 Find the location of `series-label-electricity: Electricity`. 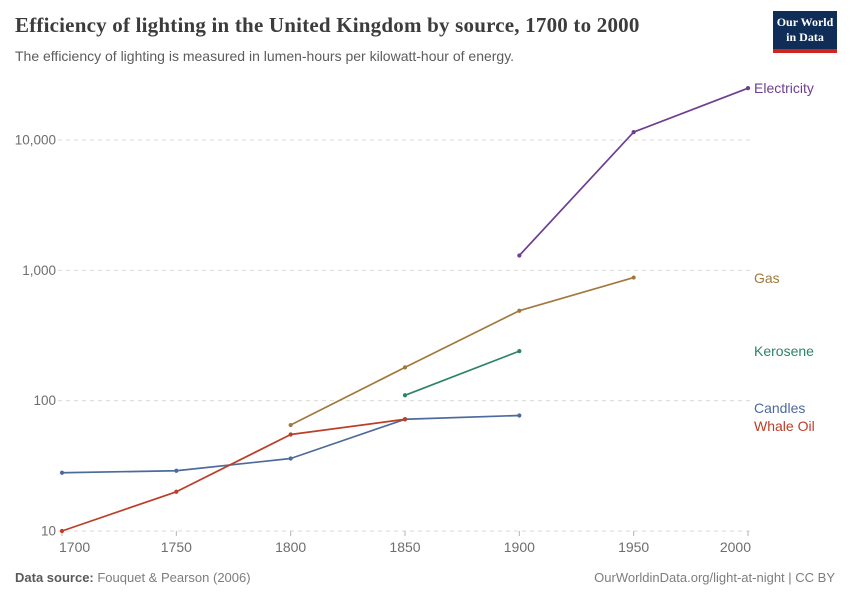

series-label-electricity: Electricity is located at coordinates (784, 88).